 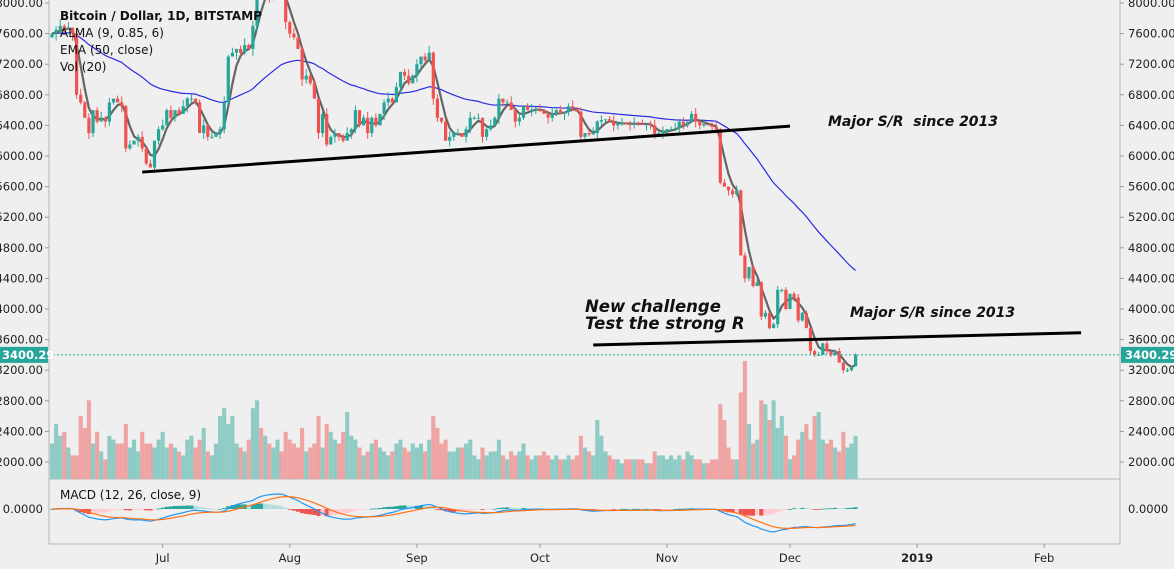 I want to click on symbol-title: Bitcoin / Dollar, 1D, BITSTAMP, so click(x=161, y=16).